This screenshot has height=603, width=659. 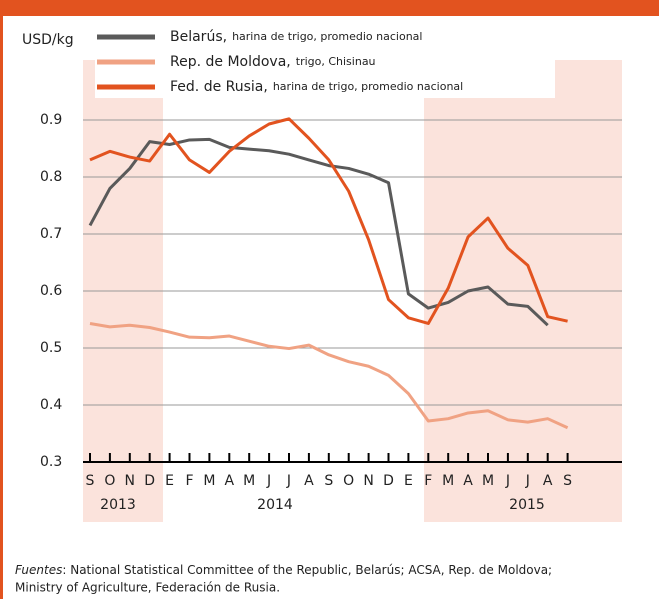 I want to click on year-label: 2014, so click(x=275, y=505).